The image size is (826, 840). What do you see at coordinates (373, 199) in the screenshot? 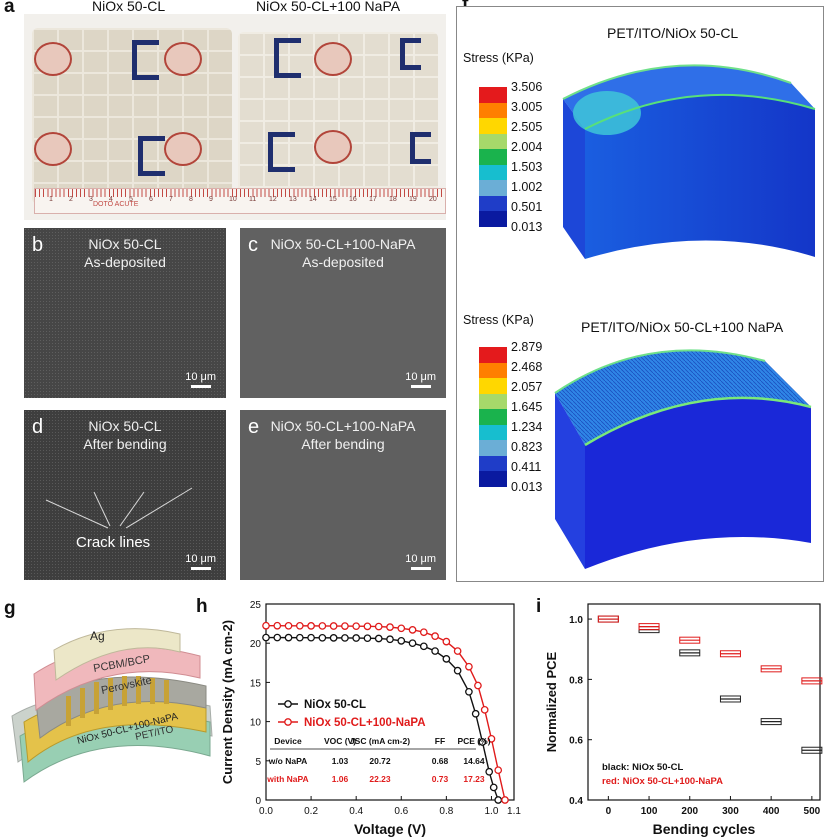
I see `ruler-number: 17` at bounding box center [373, 199].